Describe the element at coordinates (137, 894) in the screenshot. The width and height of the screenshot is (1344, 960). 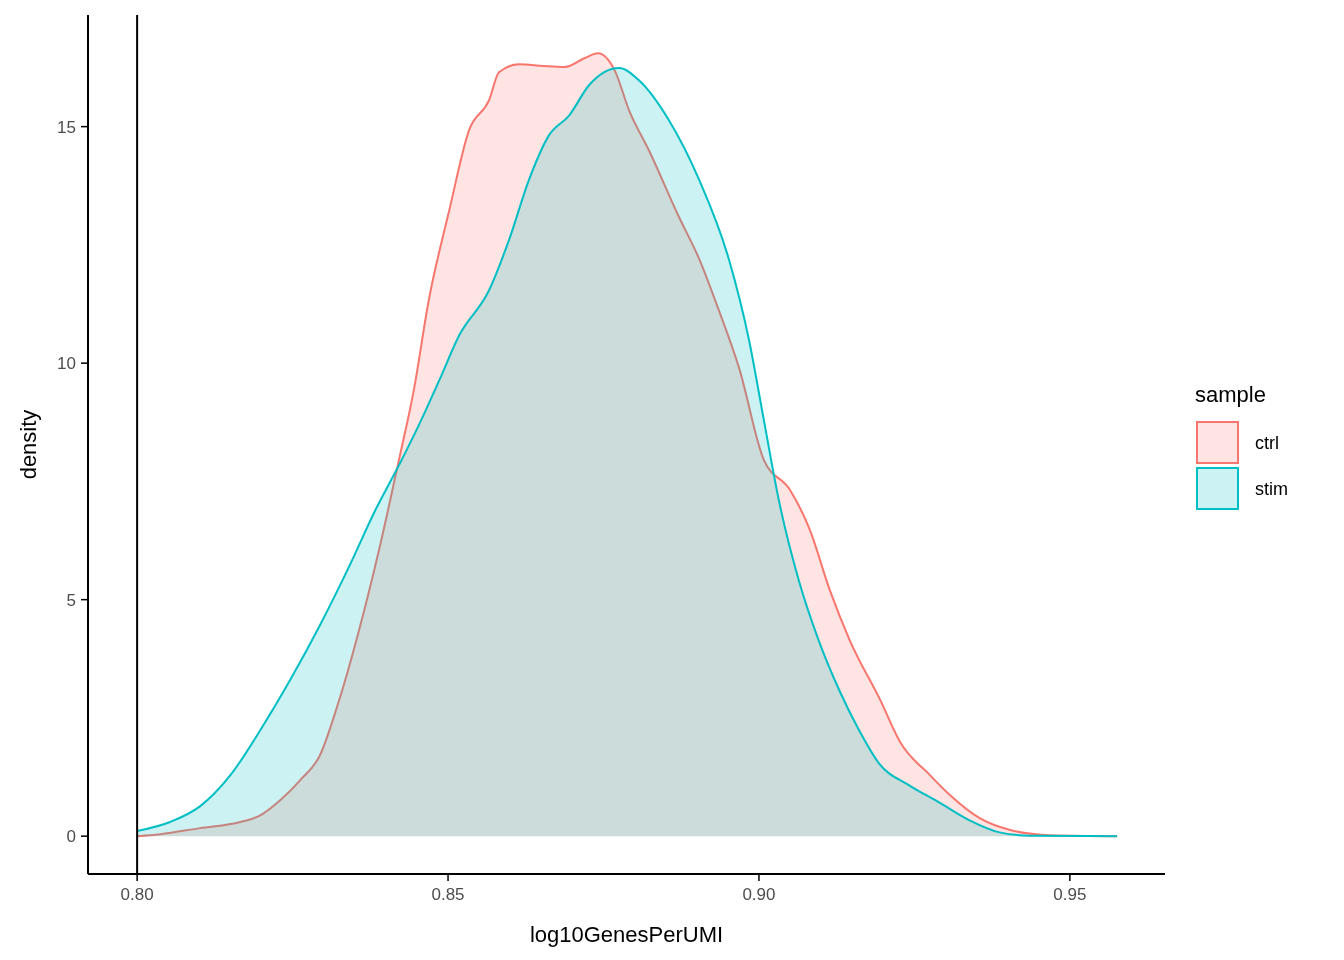
I see `x-tick-label: 0.80` at that location.